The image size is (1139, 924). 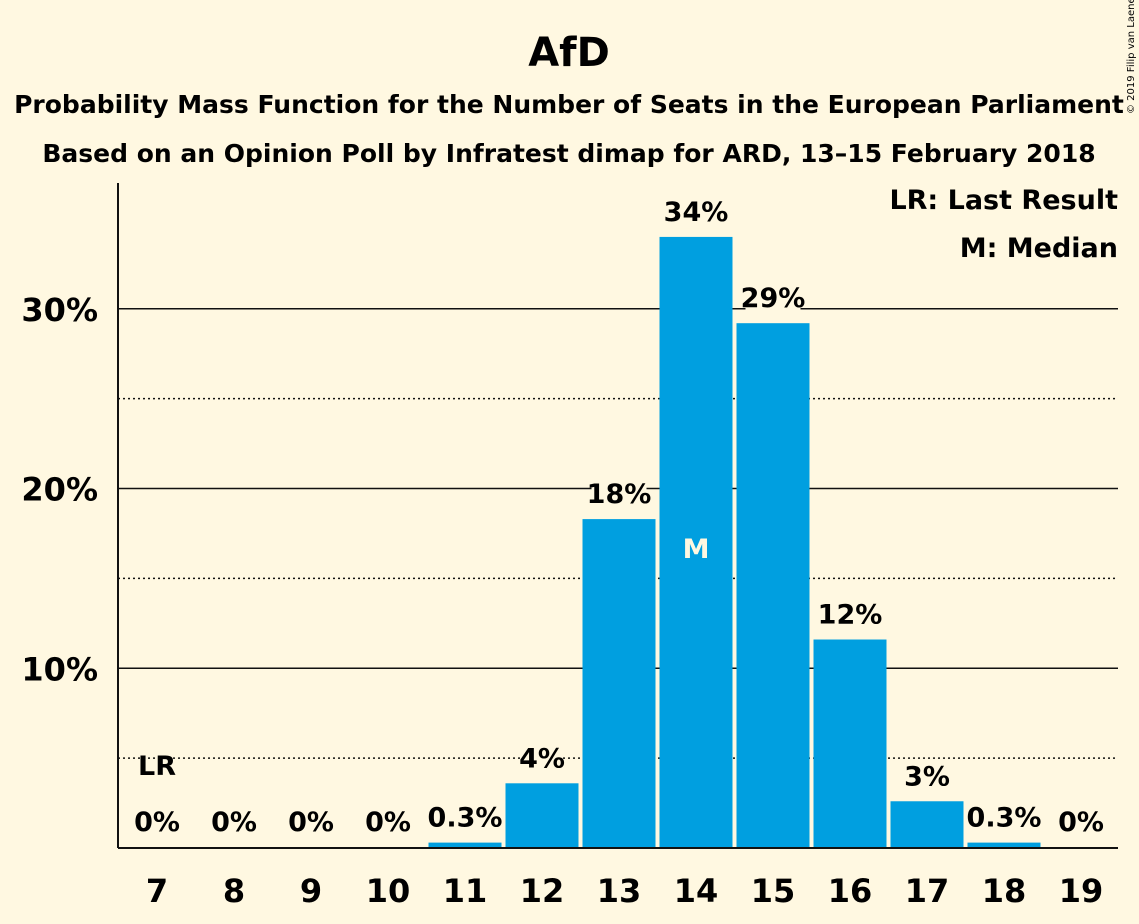 I want to click on last-result-marker: LR, so click(x=157, y=766).